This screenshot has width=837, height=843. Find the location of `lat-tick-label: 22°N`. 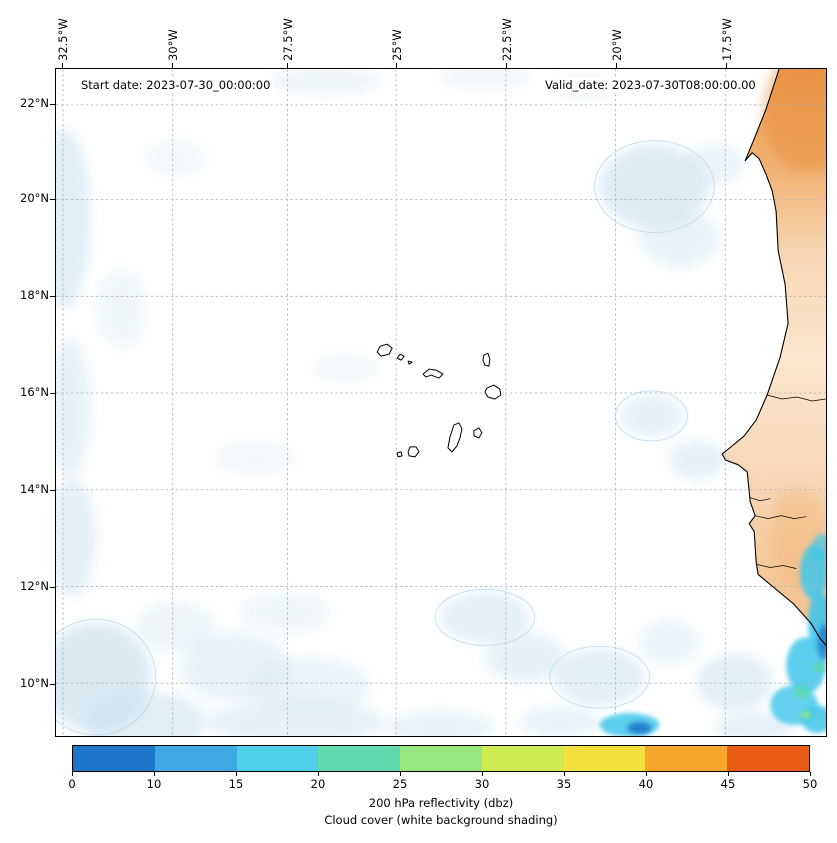

lat-tick-label: 22°N is located at coordinates (34, 103).